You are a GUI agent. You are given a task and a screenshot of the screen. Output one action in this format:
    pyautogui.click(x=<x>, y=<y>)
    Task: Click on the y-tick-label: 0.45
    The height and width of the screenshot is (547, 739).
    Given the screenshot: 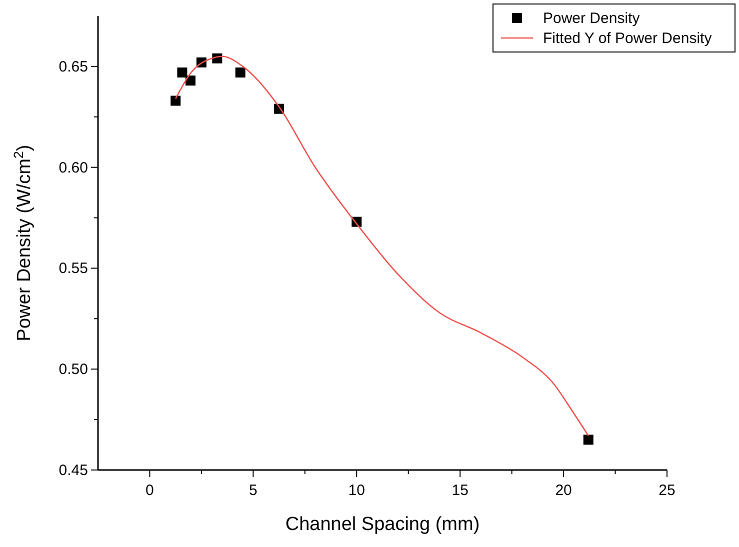 What is the action you would take?
    pyautogui.click(x=73, y=470)
    